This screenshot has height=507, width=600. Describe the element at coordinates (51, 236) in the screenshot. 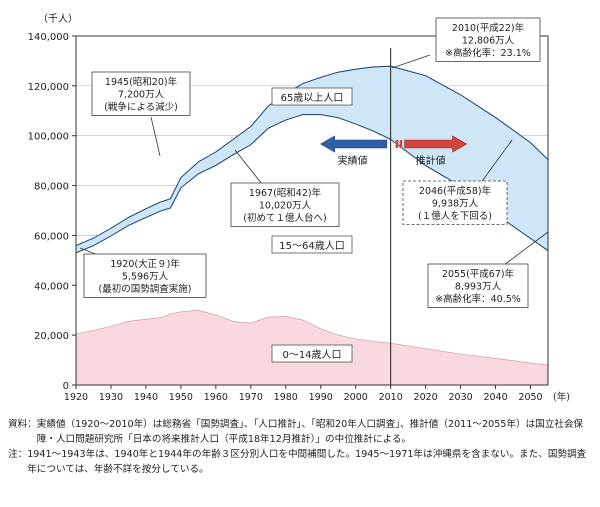

I see `y-tick-label: 60,000` at that location.